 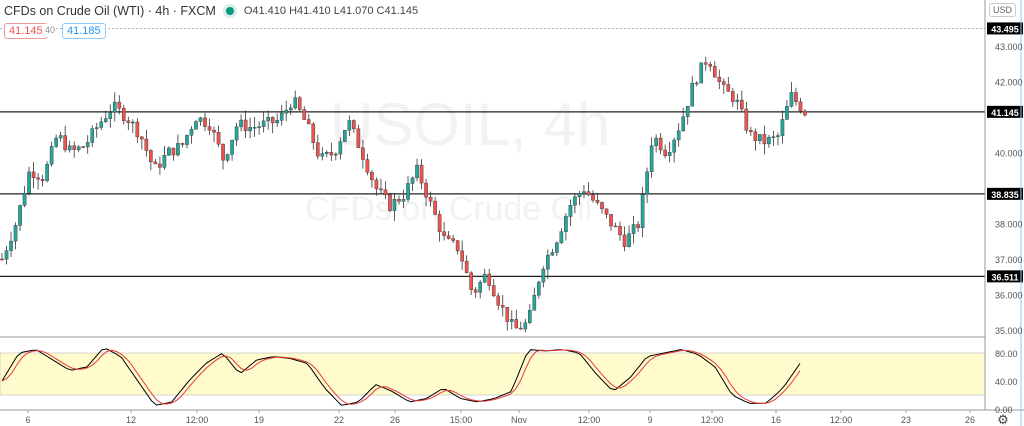 What do you see at coordinates (339, 420) in the screenshot?
I see `time-tick-label: 22` at bounding box center [339, 420].